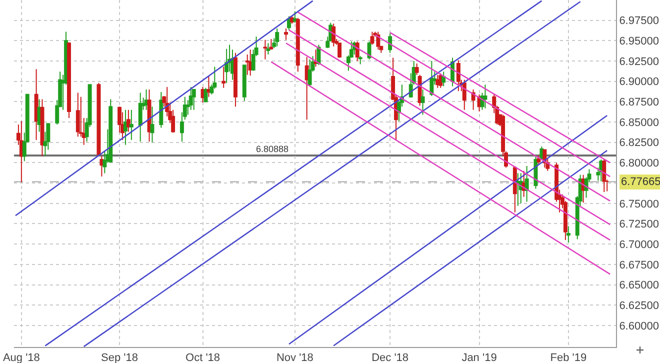  I want to click on y-tick-label: 6.82500, so click(639, 143).